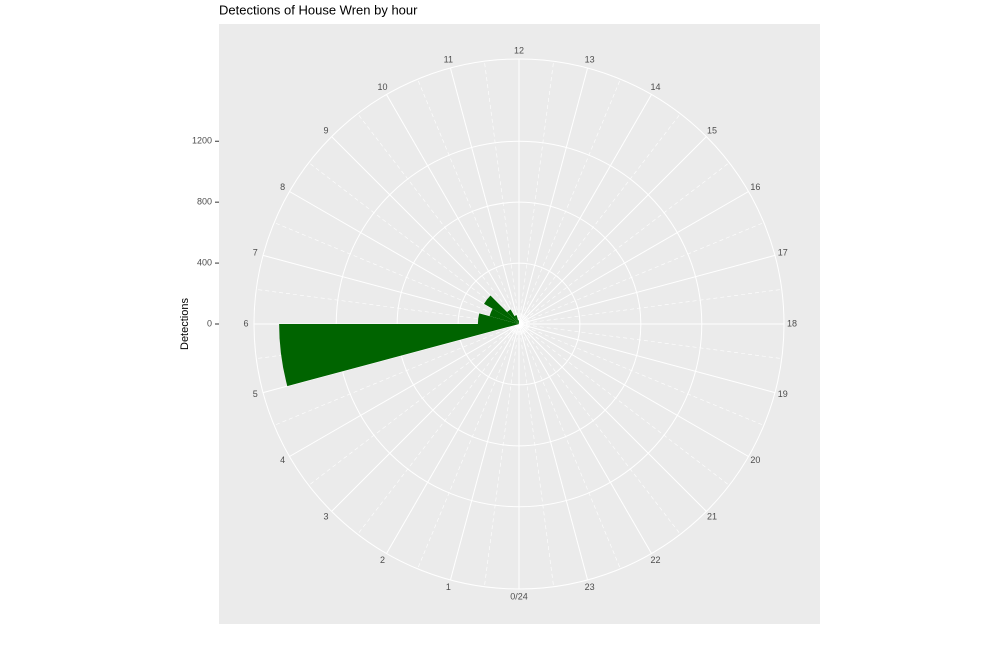 This screenshot has height=656, width=1000. I want to click on y-tick-label: 1200, so click(202, 141).